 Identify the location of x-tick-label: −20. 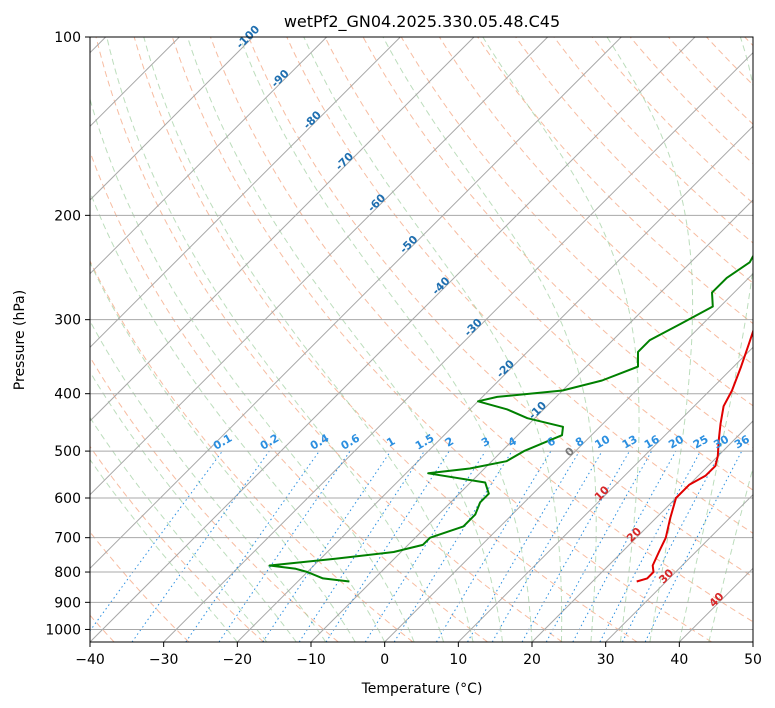
(238, 660).